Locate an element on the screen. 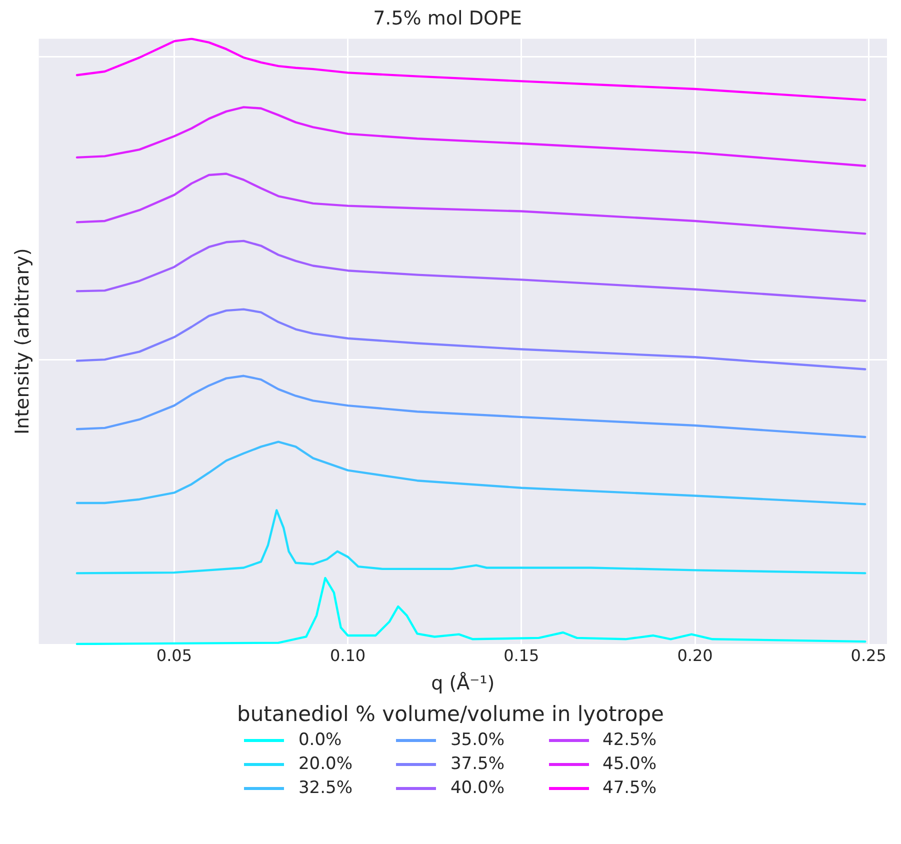 This screenshot has height=844, width=901. x-tick-label: 0.05 is located at coordinates (174, 655).